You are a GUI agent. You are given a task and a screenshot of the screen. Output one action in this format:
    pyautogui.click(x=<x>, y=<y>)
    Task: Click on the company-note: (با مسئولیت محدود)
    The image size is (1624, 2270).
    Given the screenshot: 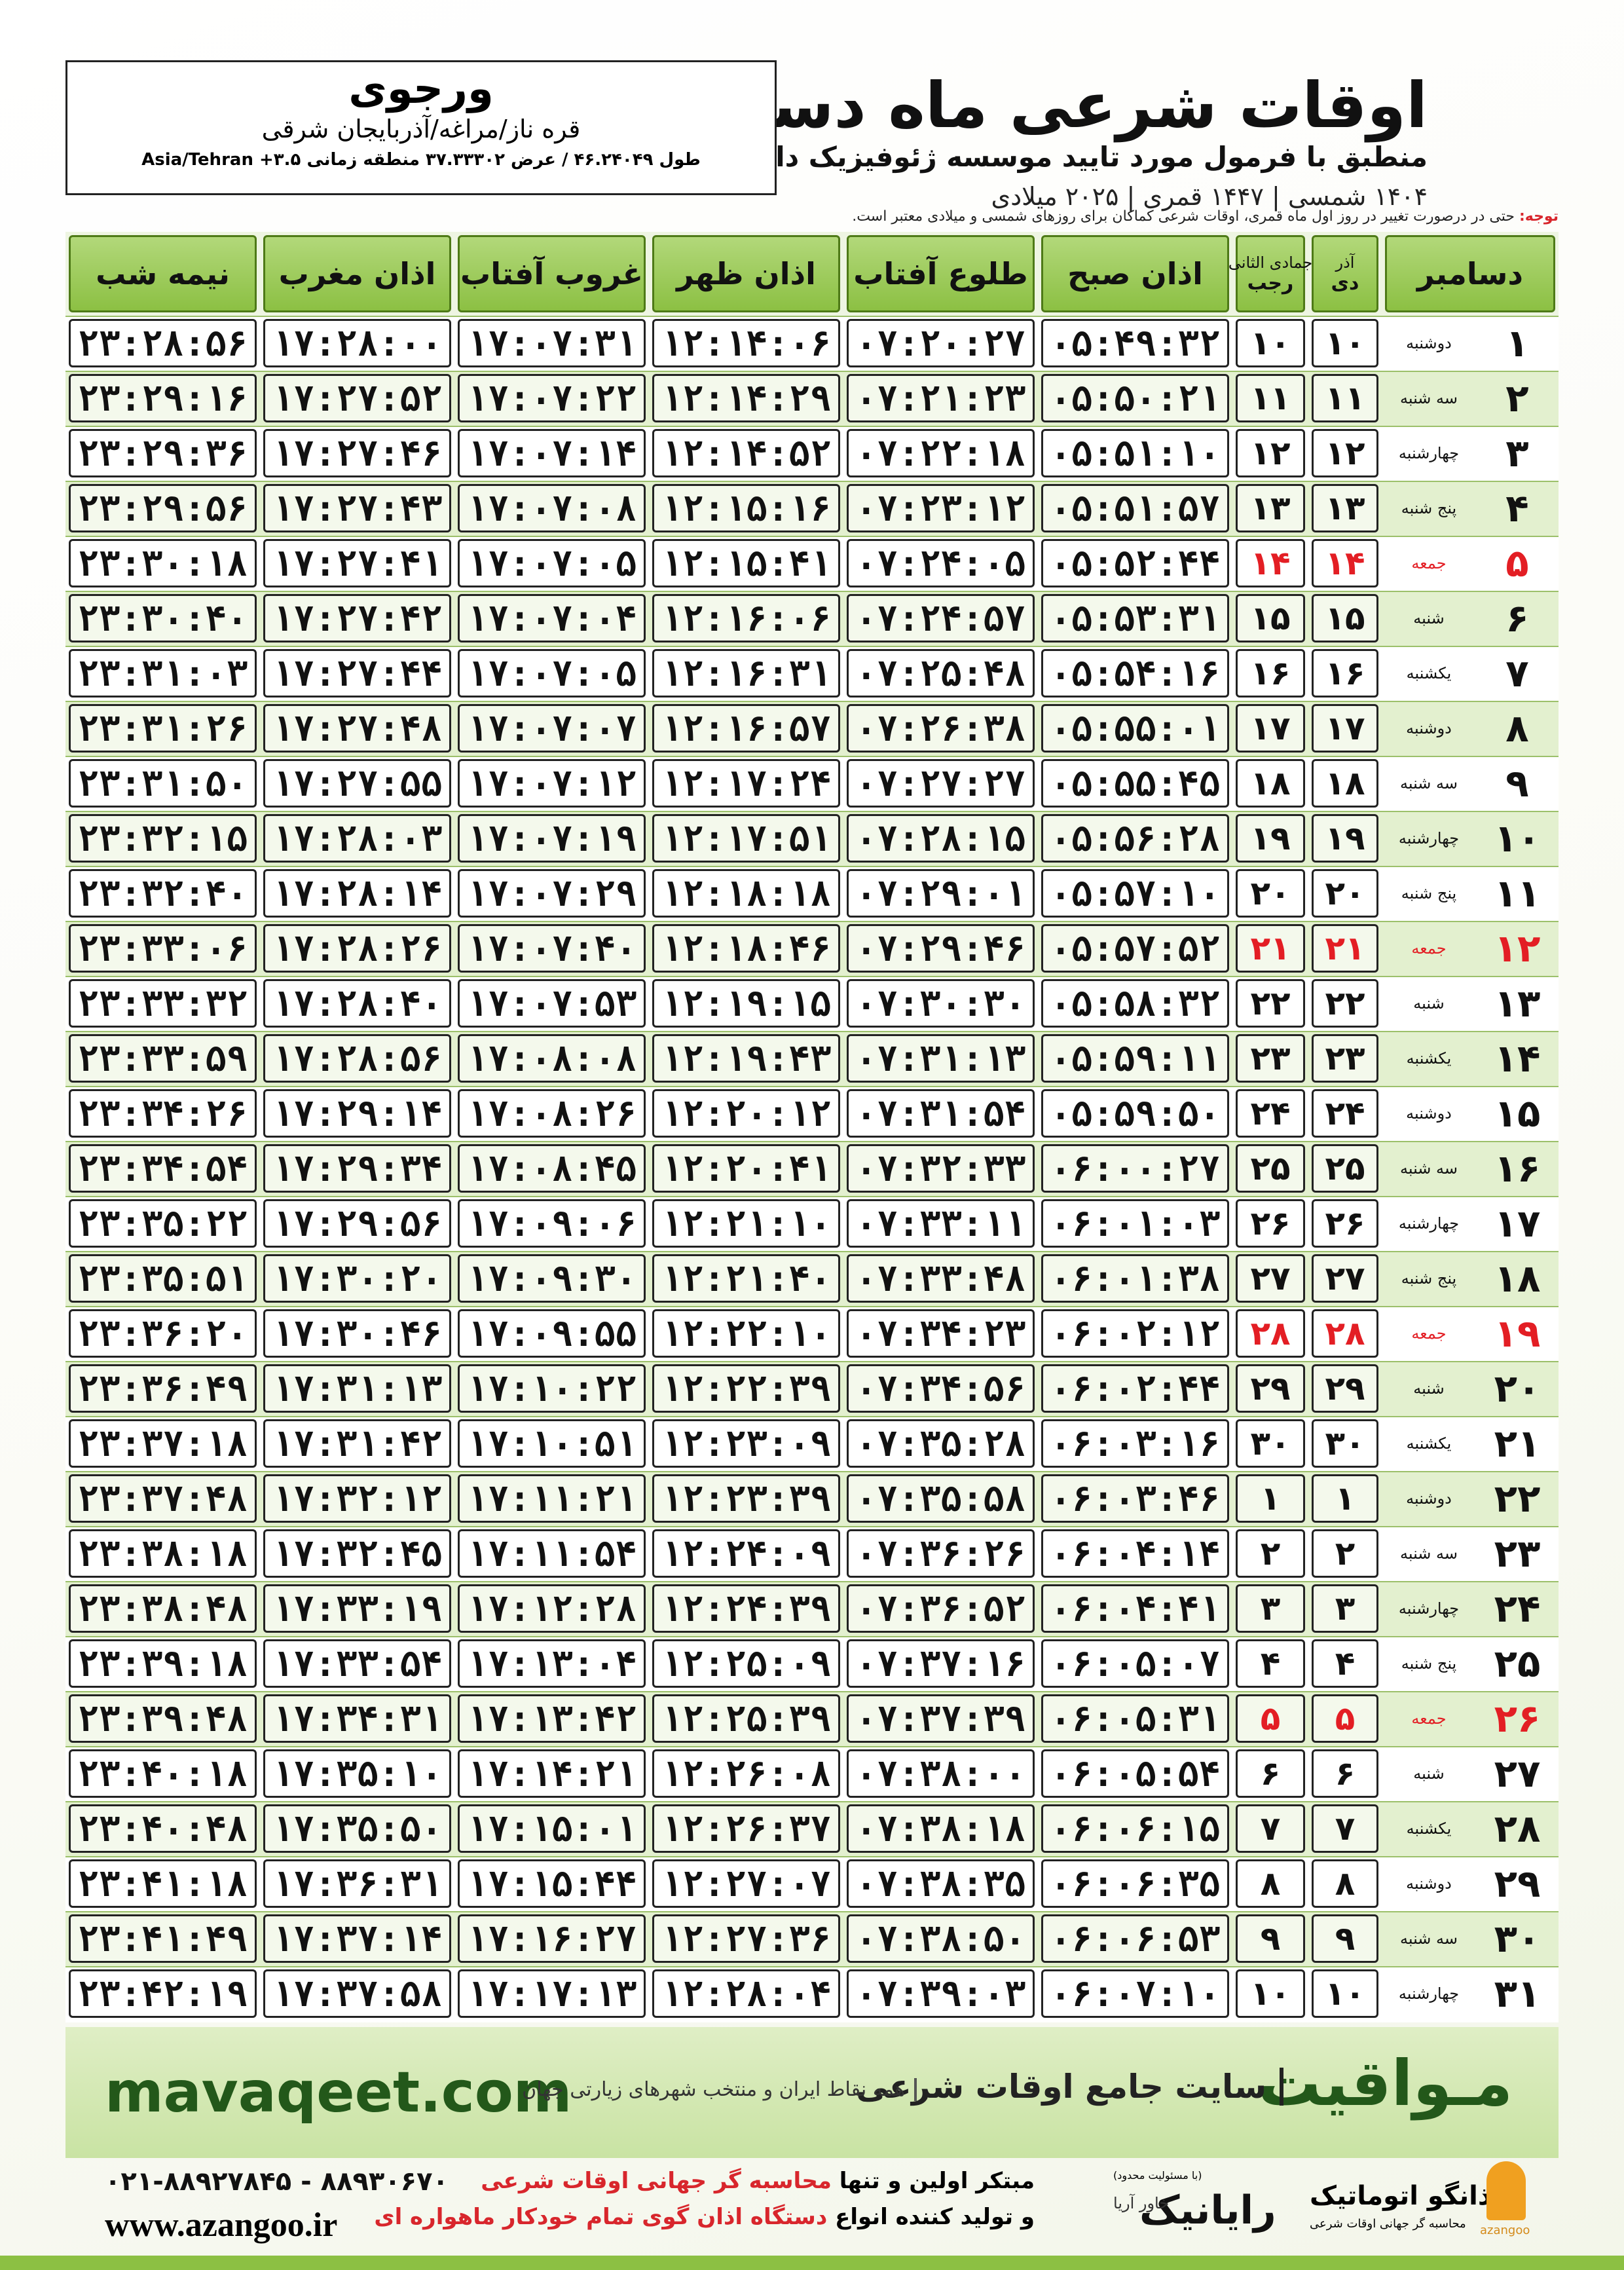 What is the action you would take?
    pyautogui.click(x=1157, y=2175)
    